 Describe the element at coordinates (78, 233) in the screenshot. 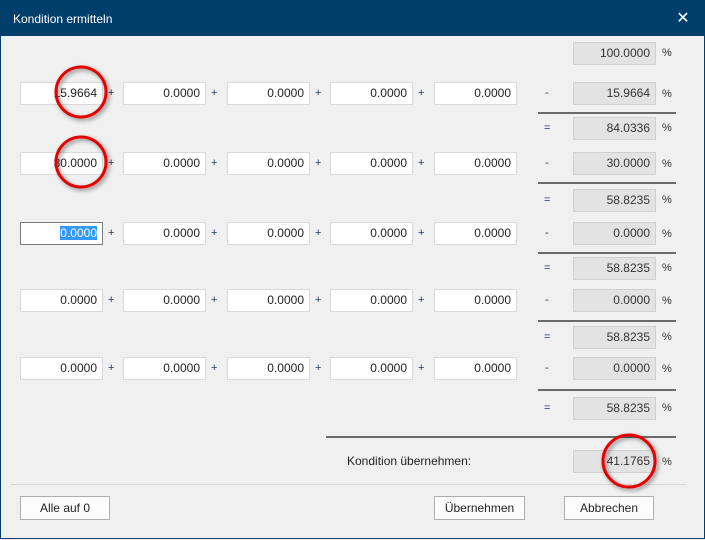

I see `selected-text: 0.0000` at that location.